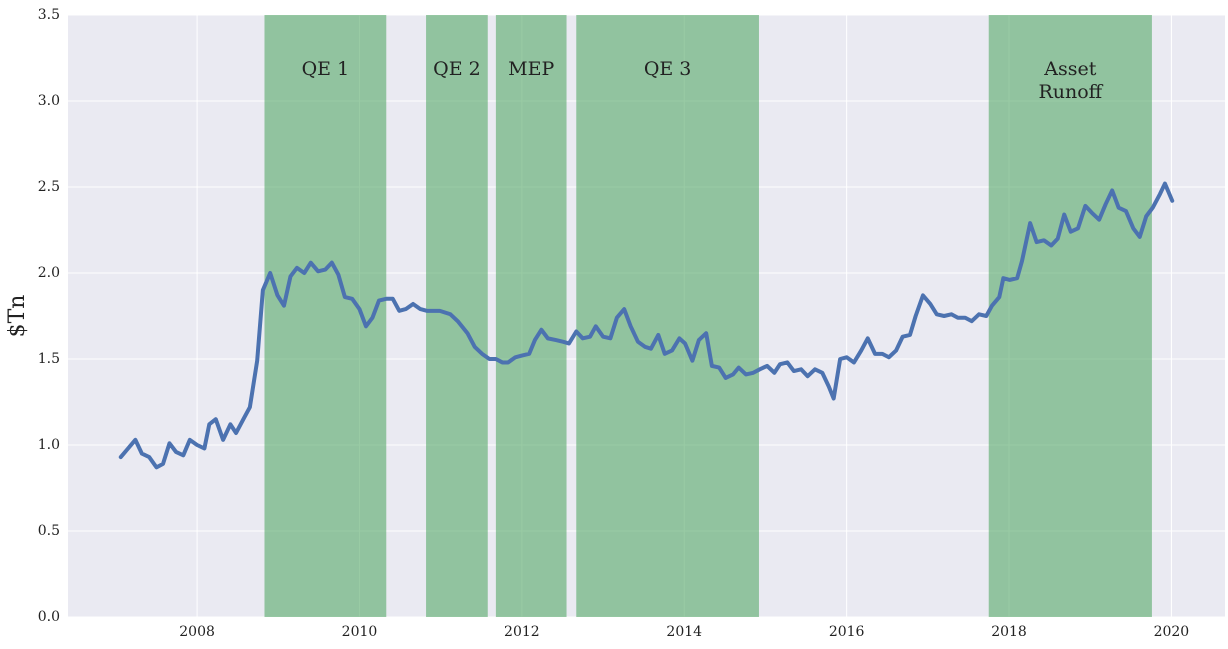 This screenshot has height=649, width=1228. Describe the element at coordinates (668, 69) in the screenshot. I see `span-label: QE 3` at that location.